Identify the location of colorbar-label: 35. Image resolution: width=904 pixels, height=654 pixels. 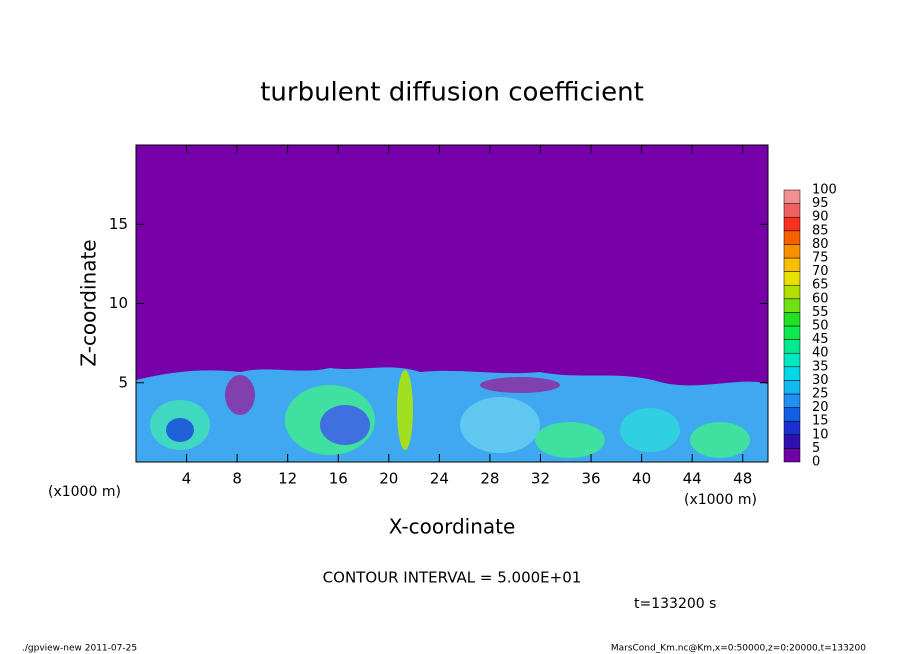
(820, 366).